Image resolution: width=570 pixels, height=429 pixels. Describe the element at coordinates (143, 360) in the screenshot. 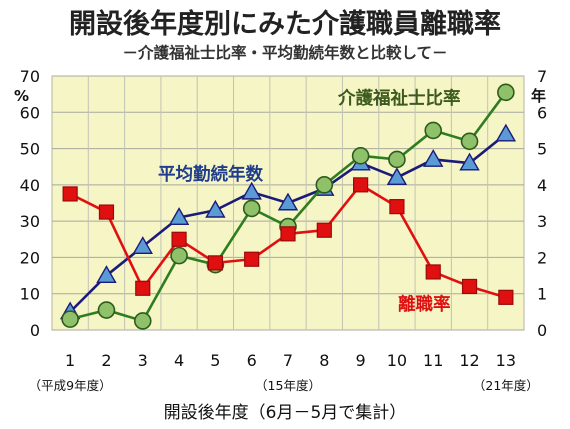

I see `x-tick-label: 3` at that location.